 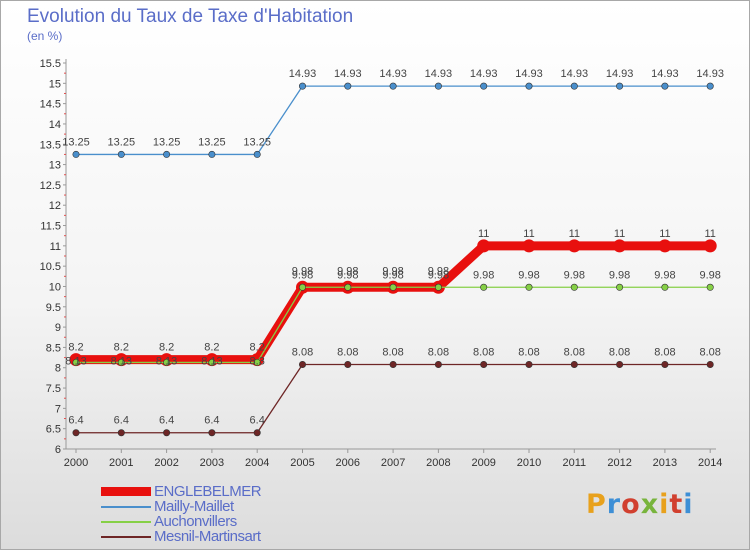 What do you see at coordinates (207, 536) in the screenshot?
I see `legend-label: Mesnil-Martinsart` at bounding box center [207, 536].